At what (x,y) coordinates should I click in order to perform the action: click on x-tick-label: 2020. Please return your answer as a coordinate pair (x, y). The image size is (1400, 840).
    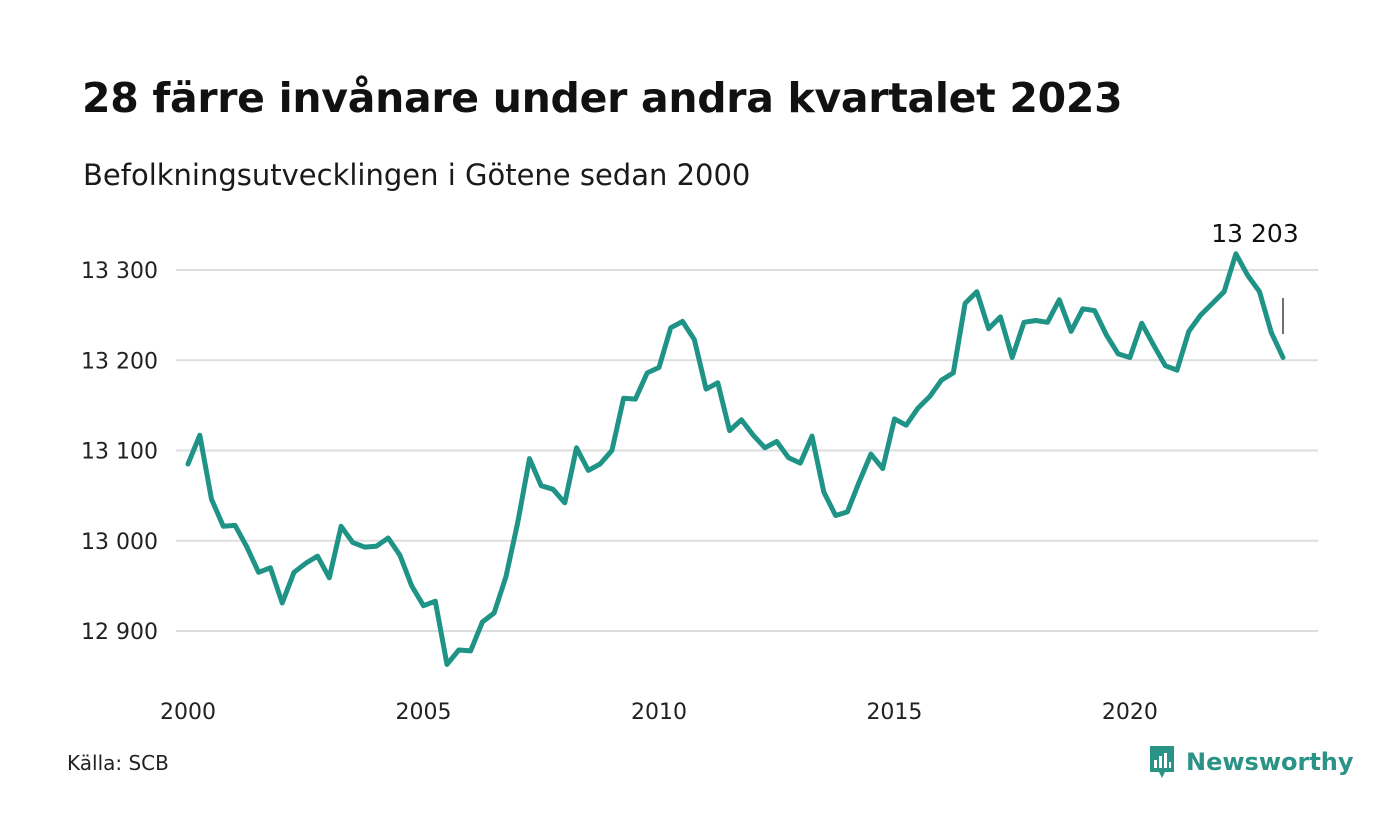
    Looking at the image, I should click on (1130, 712).